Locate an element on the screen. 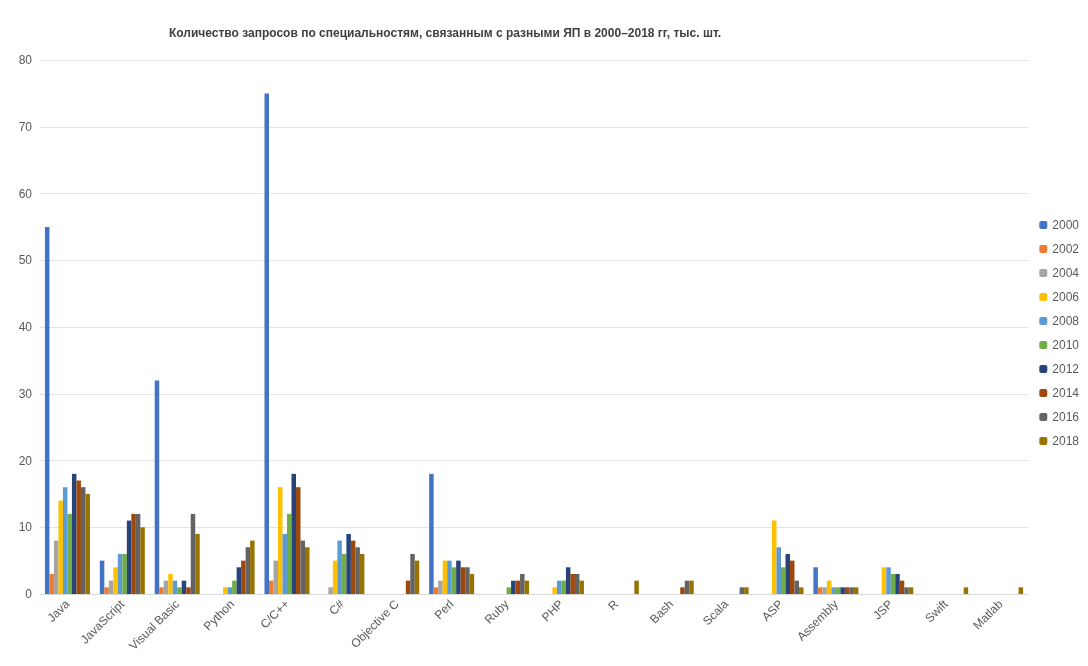 The width and height of the screenshot is (1088, 666). x-tick-label: Java is located at coordinates (58, 610).